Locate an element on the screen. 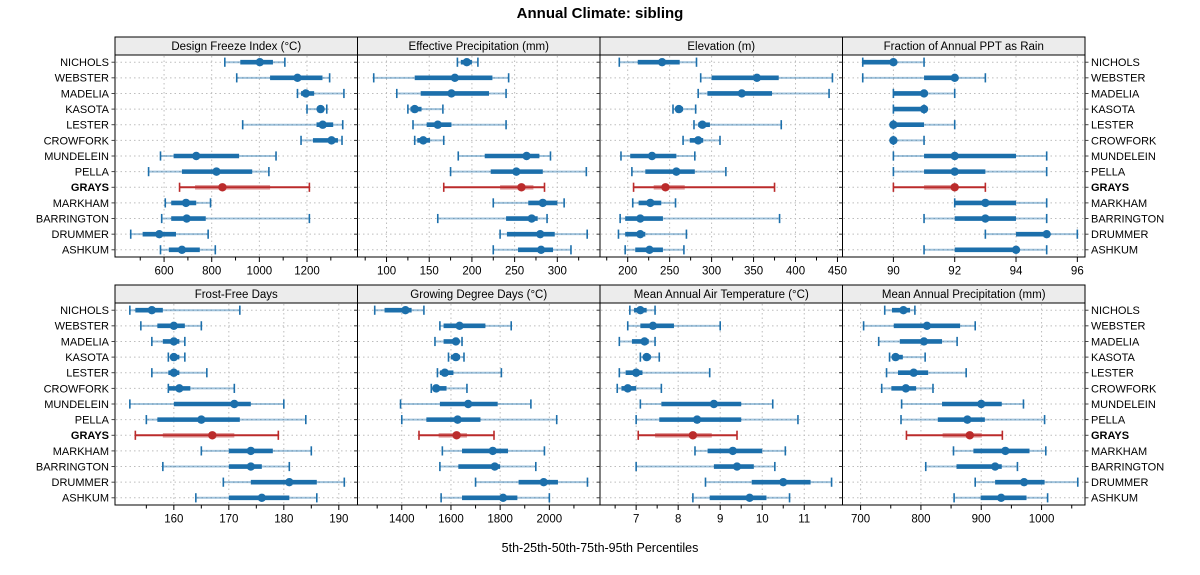 The height and width of the screenshot is (575, 1200). site-label-right-grays: GRAYS is located at coordinates (1110, 188).